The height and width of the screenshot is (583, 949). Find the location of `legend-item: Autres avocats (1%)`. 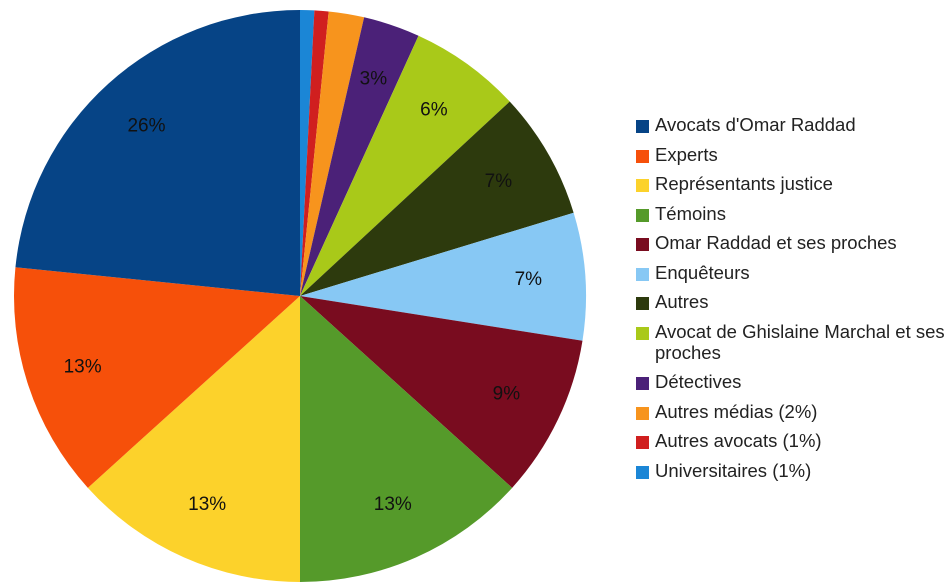

legend-item: Autres avocats (1%) is located at coordinates (791, 440).